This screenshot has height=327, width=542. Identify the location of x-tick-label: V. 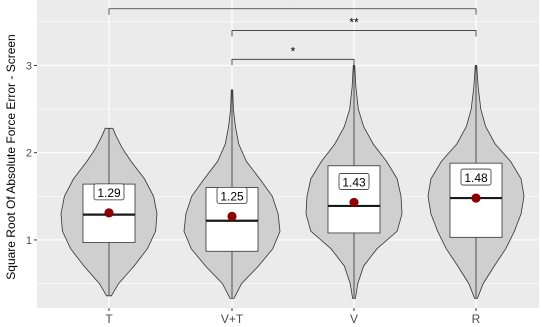
(354, 319).